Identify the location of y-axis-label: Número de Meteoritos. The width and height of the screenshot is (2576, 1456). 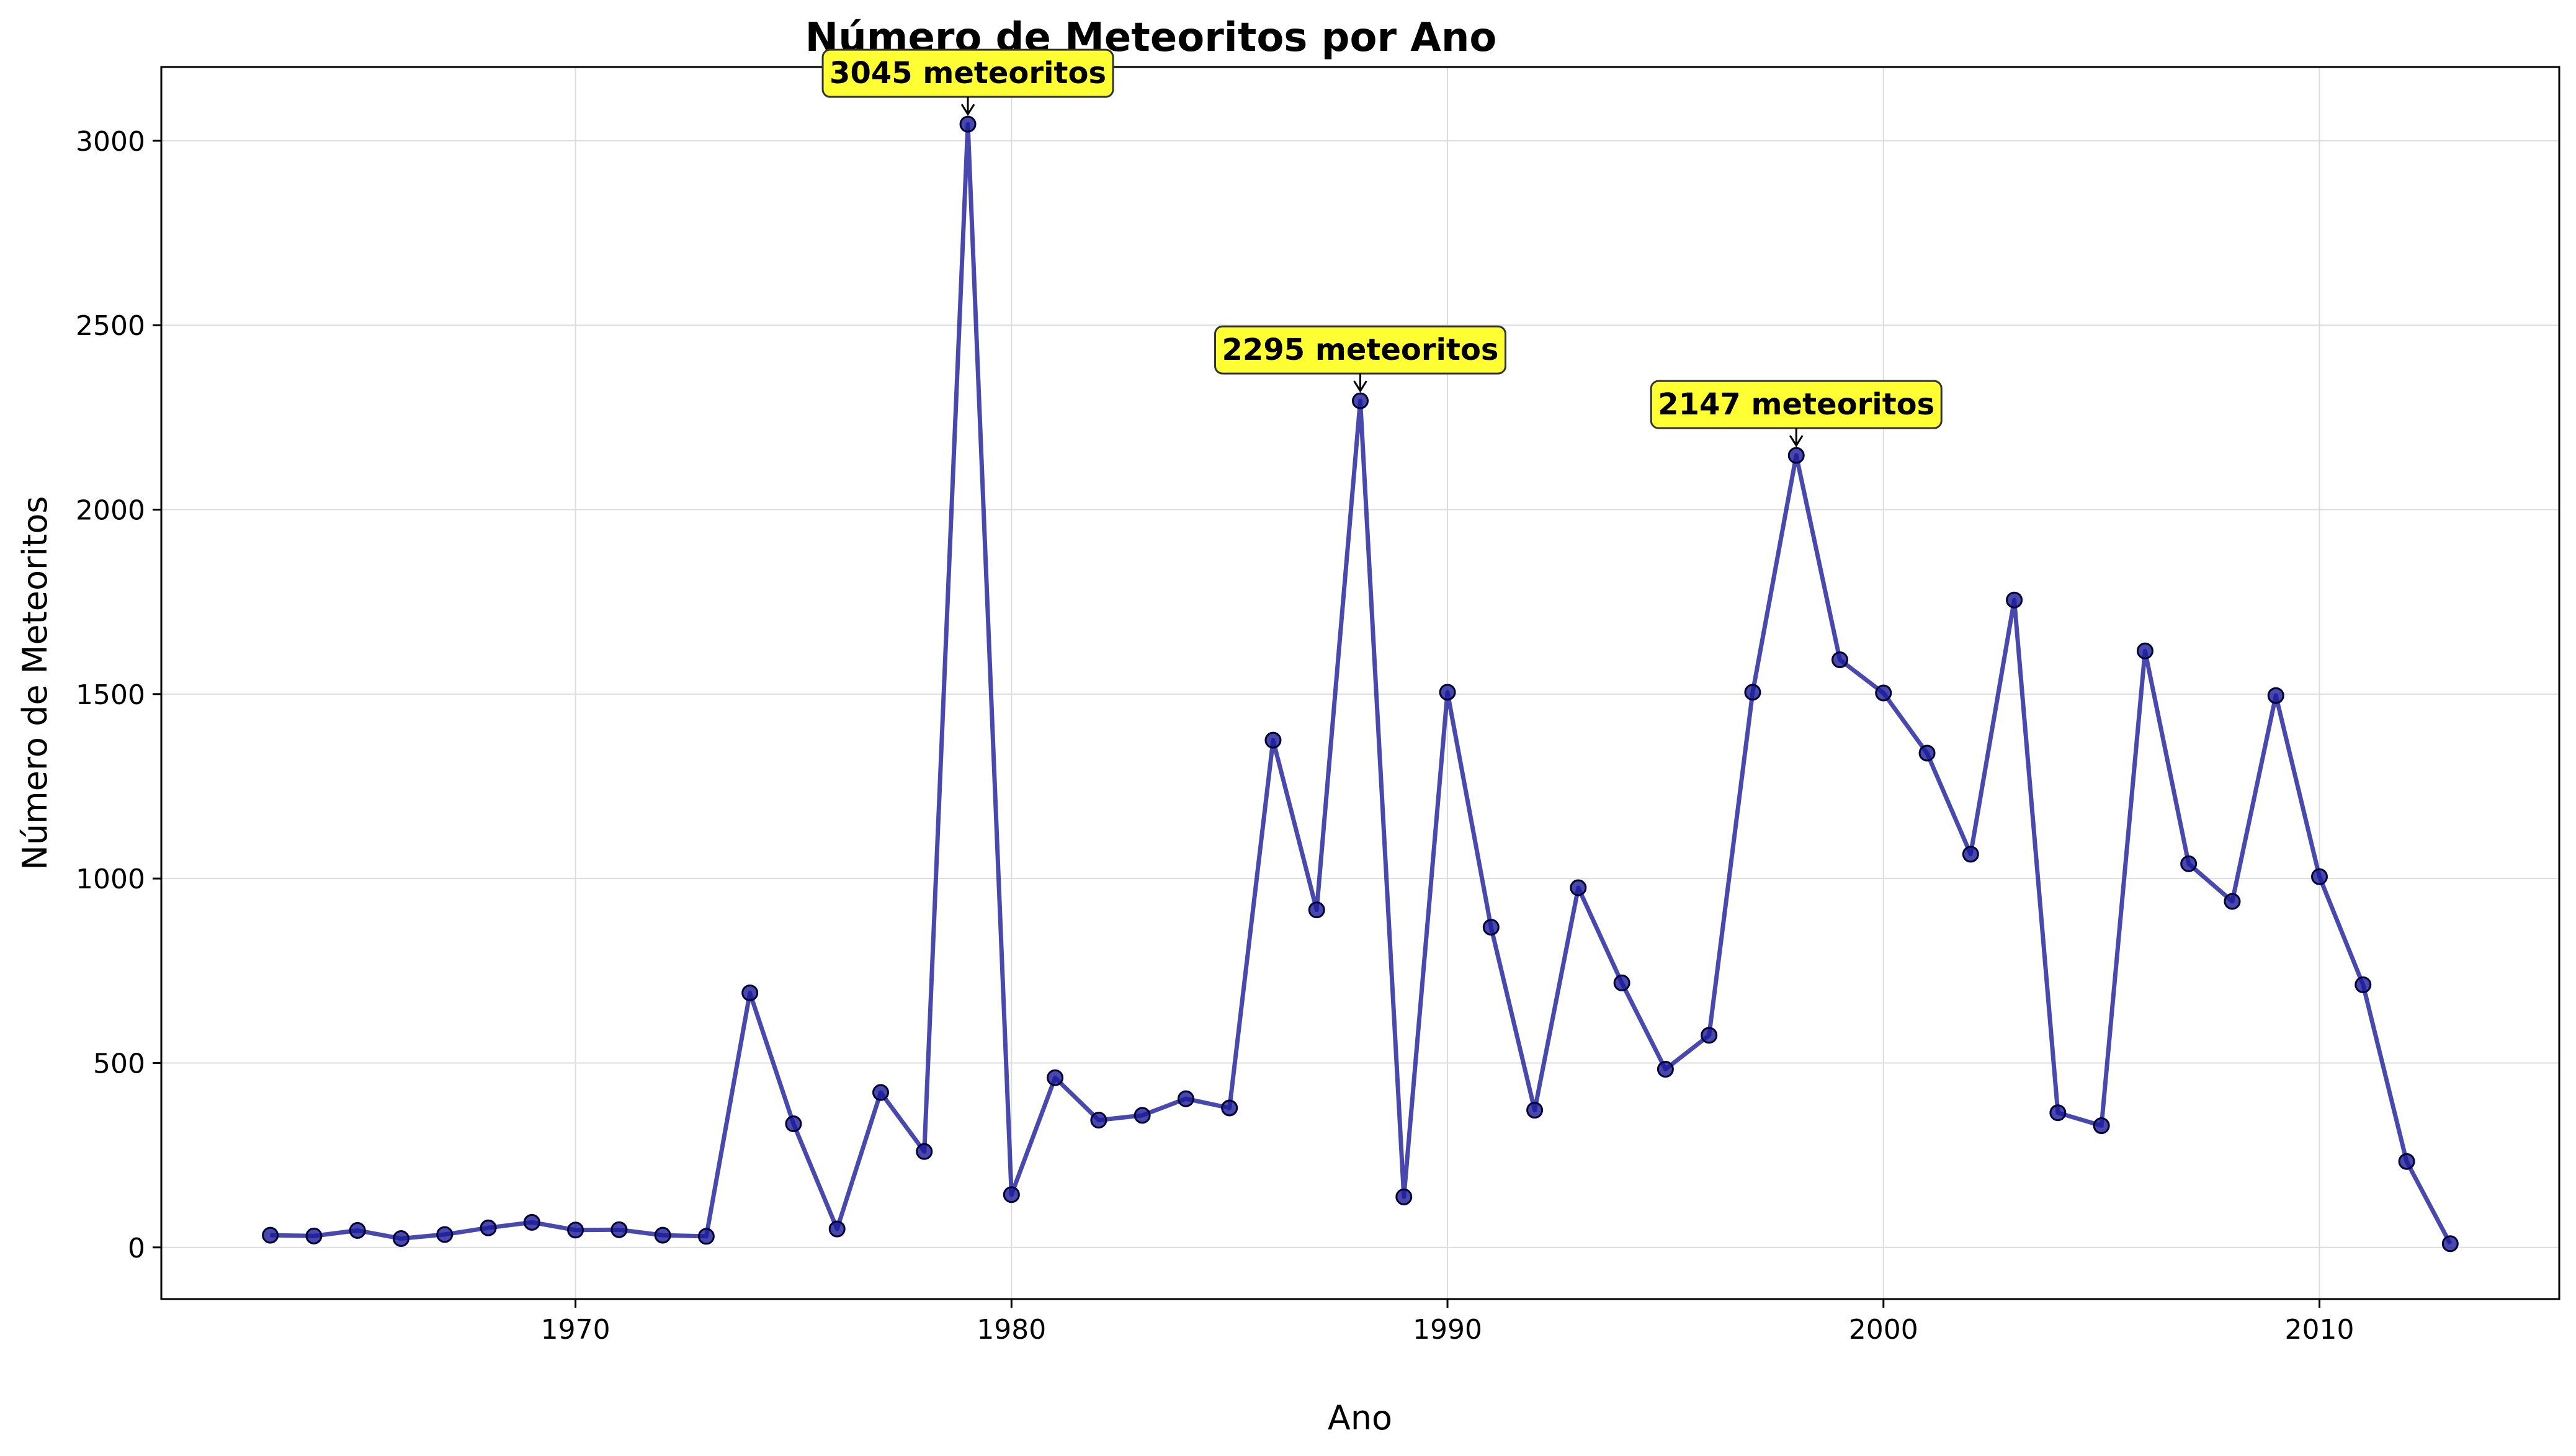
(35, 683).